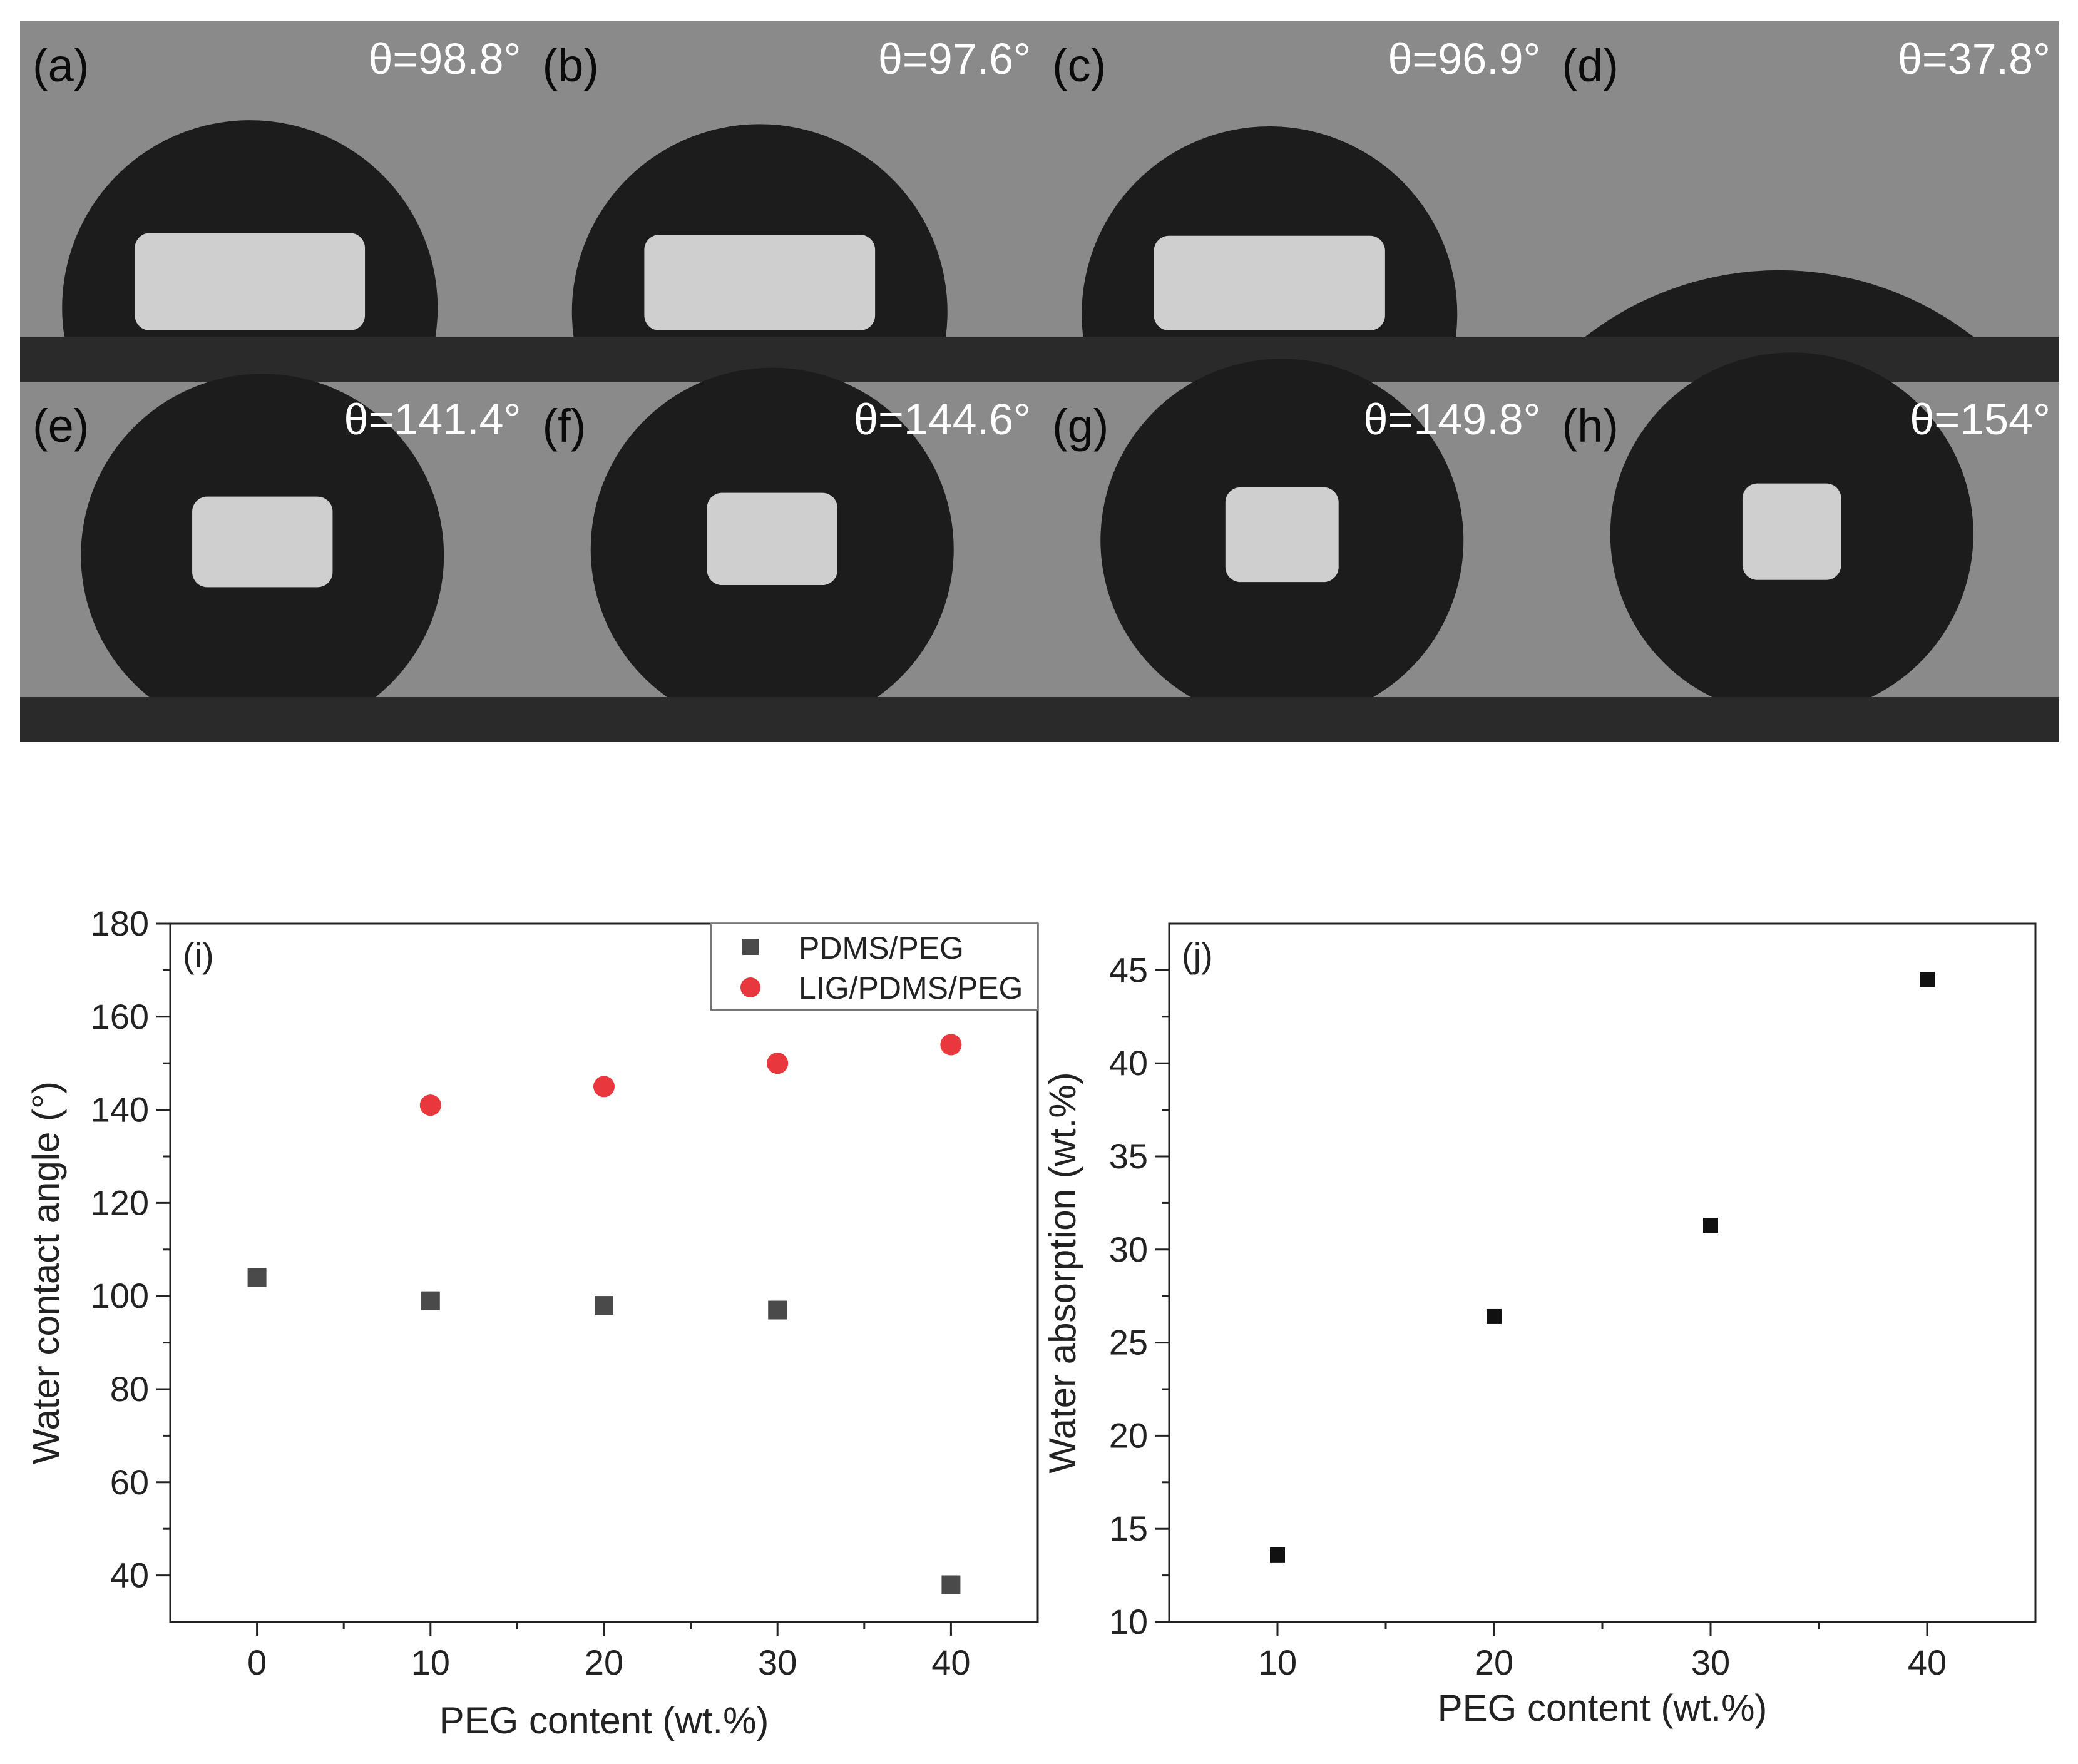 The height and width of the screenshot is (1764, 2078). Describe the element at coordinates (1128, 1435) in the screenshot. I see `y-tick-label: 20` at that location.